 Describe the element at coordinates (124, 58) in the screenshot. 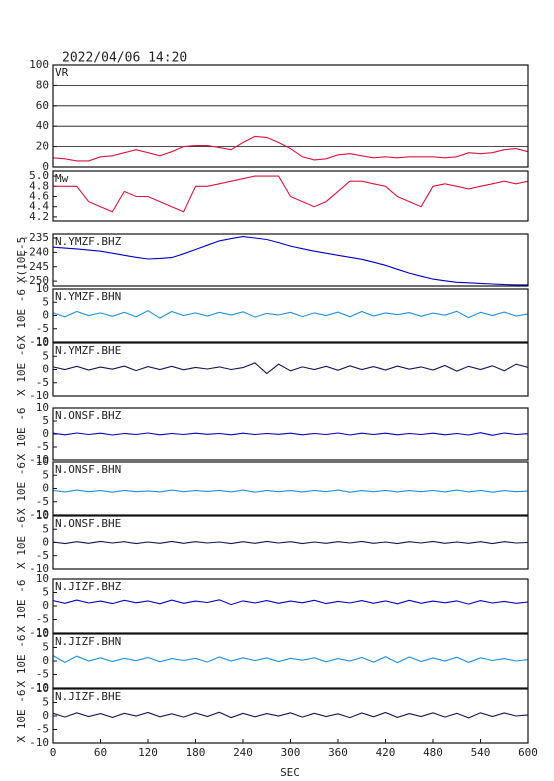

I see `chart-title: 2022/04/06 14:20` at that location.